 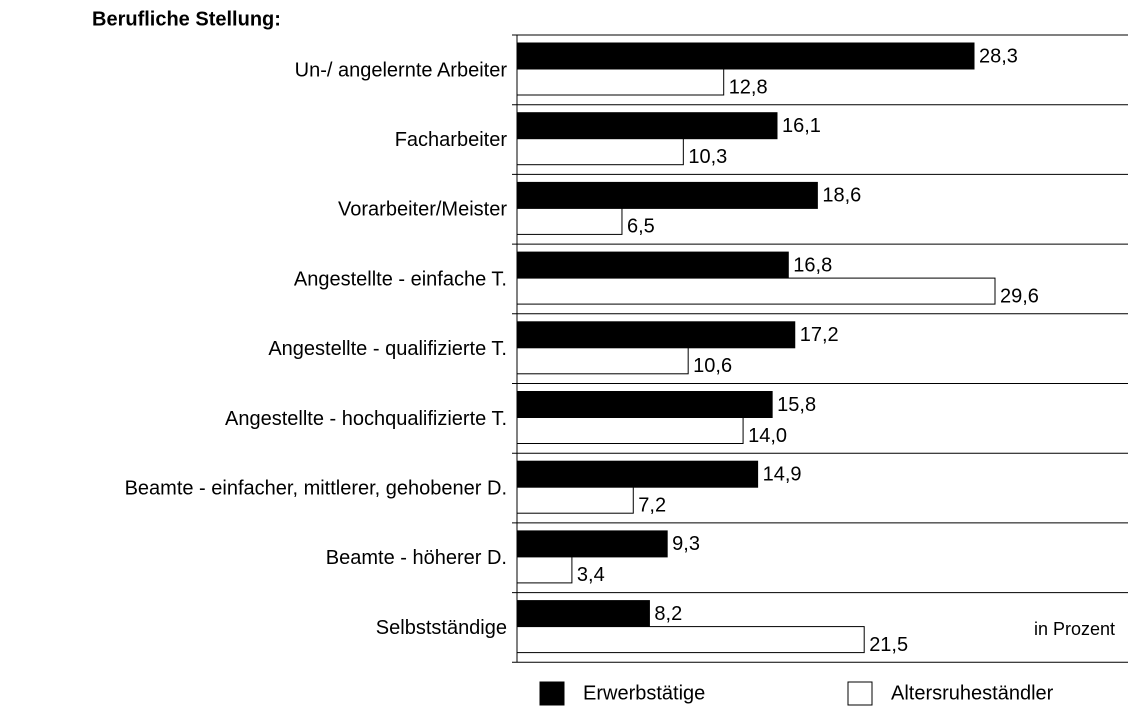 I want to click on value-label: 29,6, so click(x=1019, y=296).